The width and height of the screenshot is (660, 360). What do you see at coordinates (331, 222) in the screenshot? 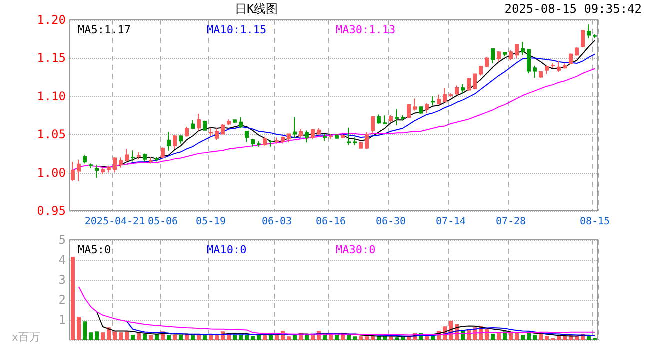
I see `x-tick-label: 06-16` at bounding box center [331, 222].